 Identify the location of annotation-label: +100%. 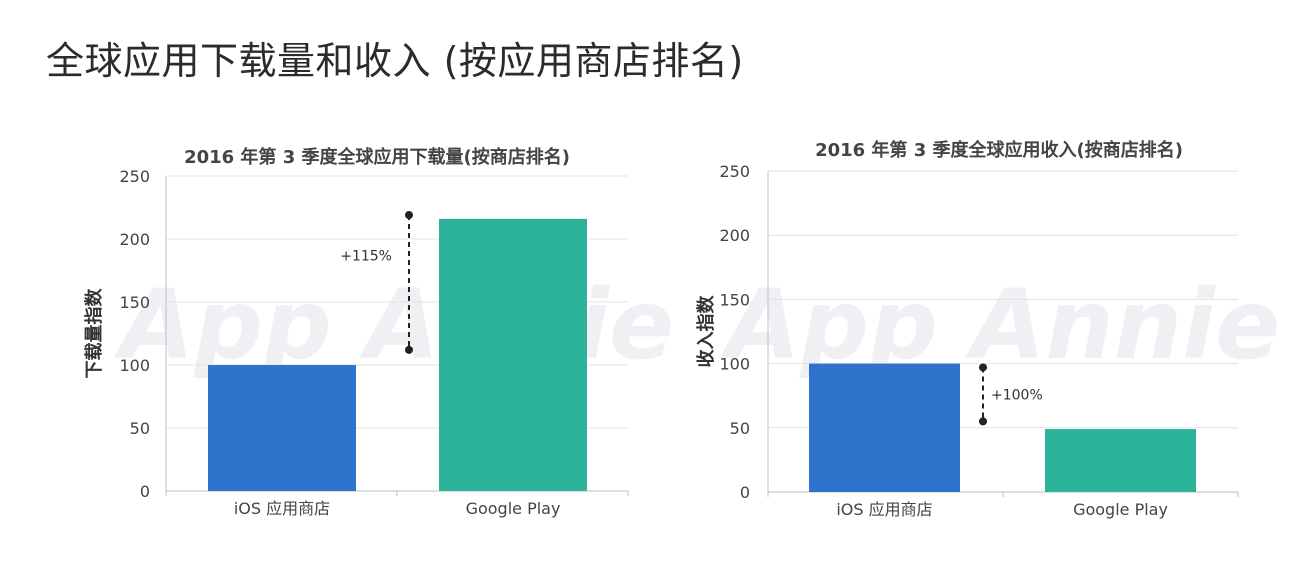
(1017, 395).